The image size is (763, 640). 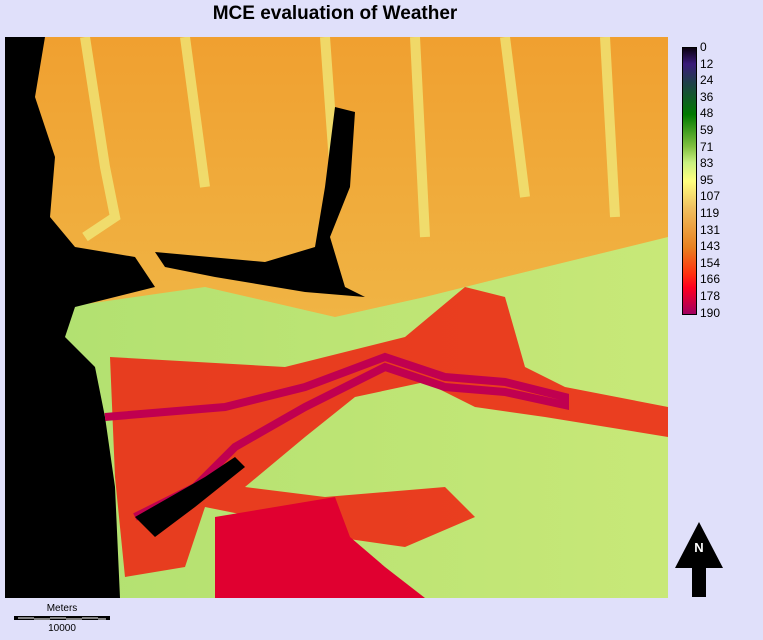 I want to click on legend-label: 83, so click(x=707, y=163).